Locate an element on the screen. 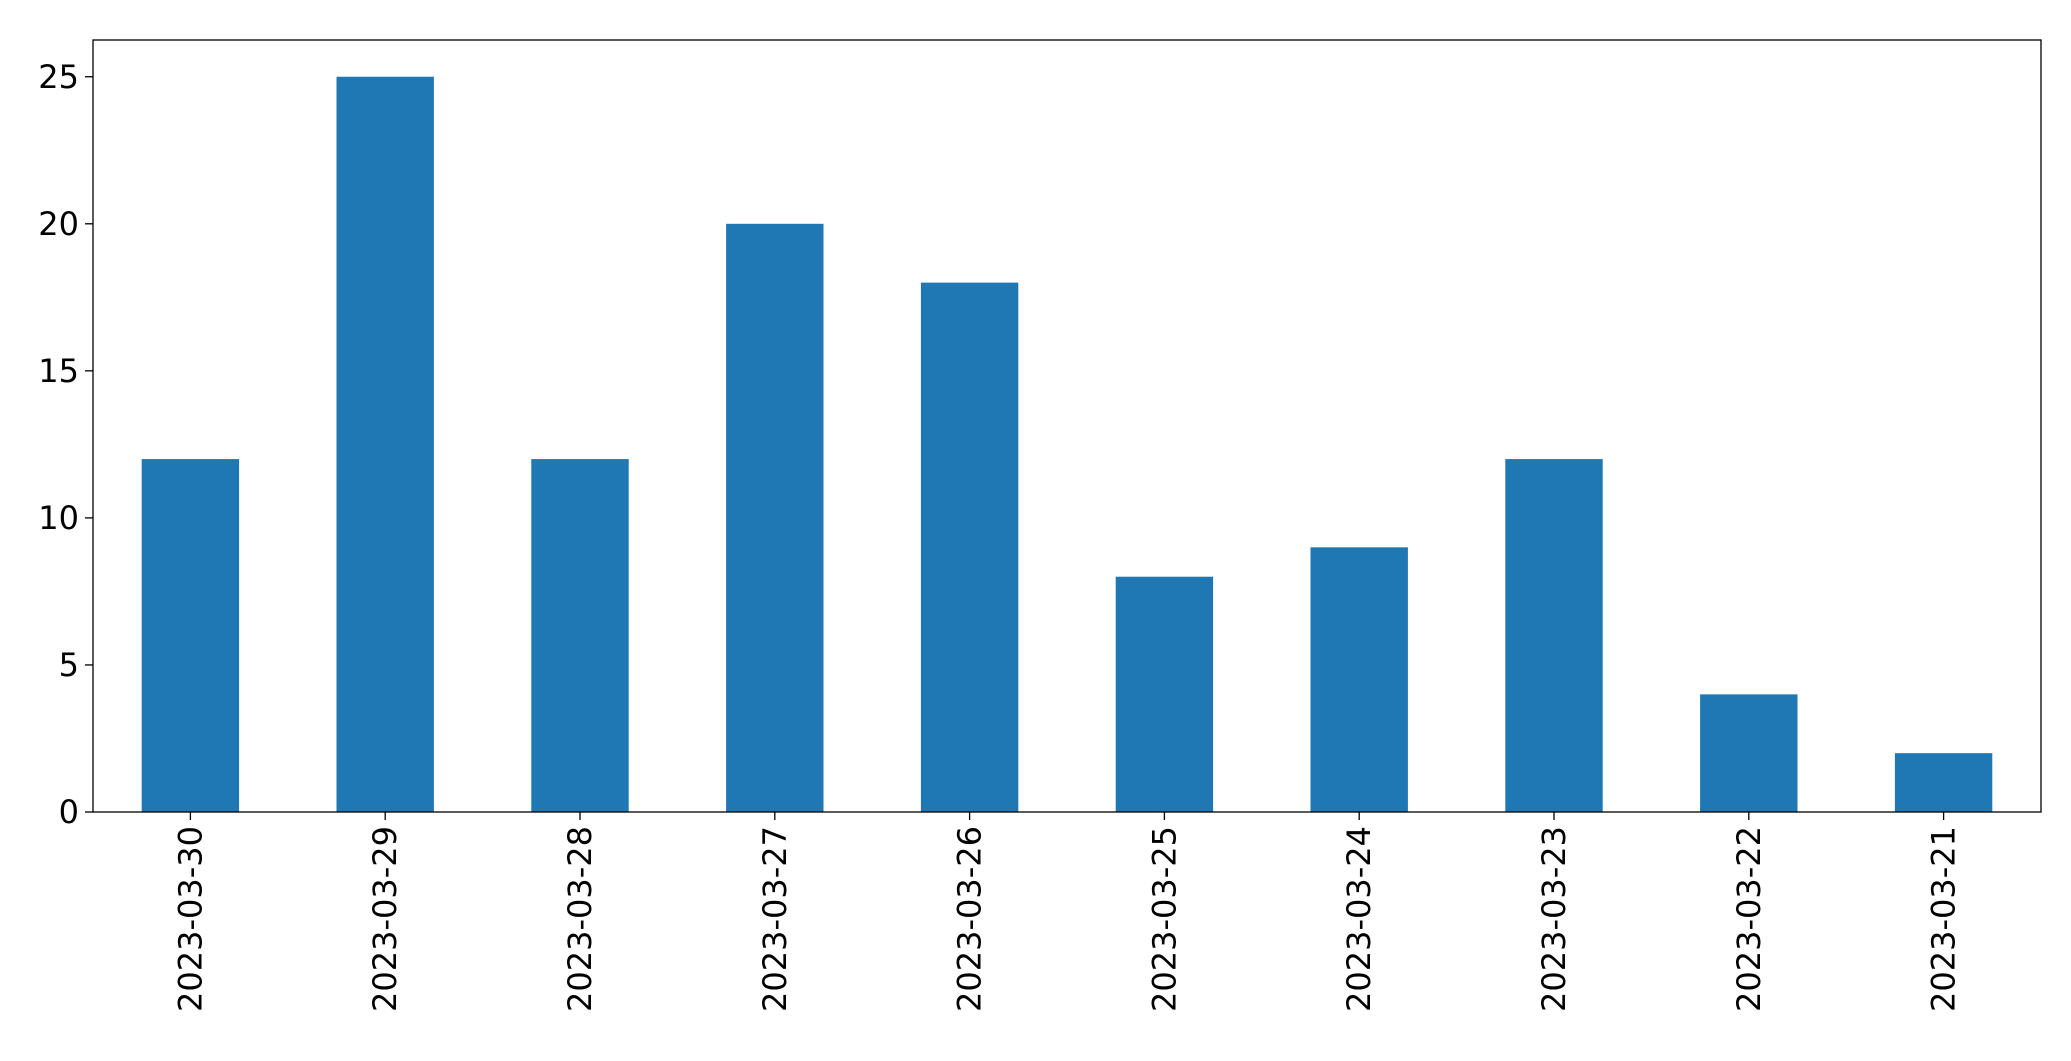  x-tick-label: 2023-03-21 is located at coordinates (1944, 919).